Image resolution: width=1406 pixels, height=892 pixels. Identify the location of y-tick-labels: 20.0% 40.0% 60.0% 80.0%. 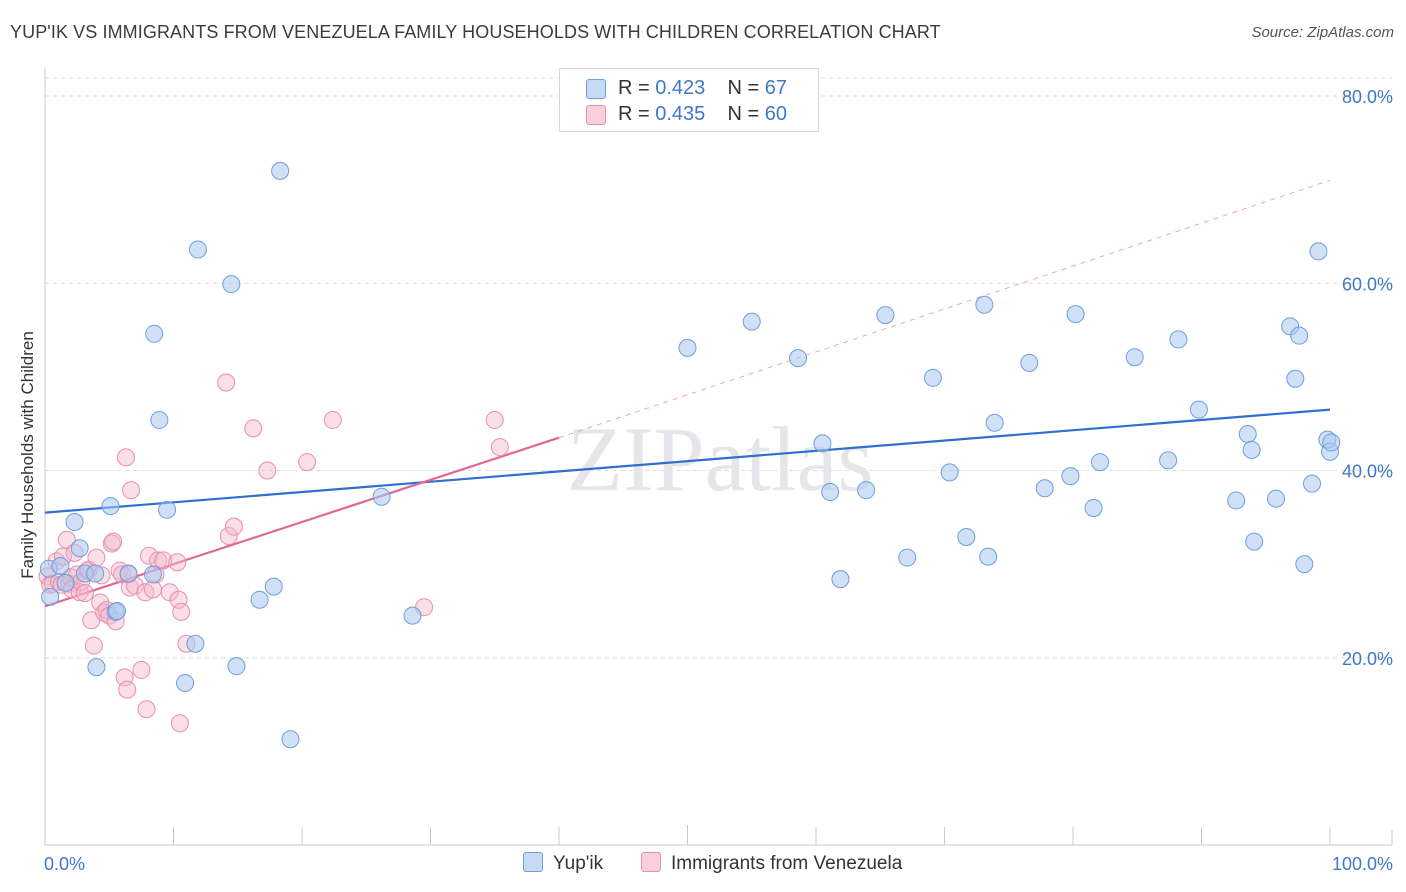
(1367, 378).